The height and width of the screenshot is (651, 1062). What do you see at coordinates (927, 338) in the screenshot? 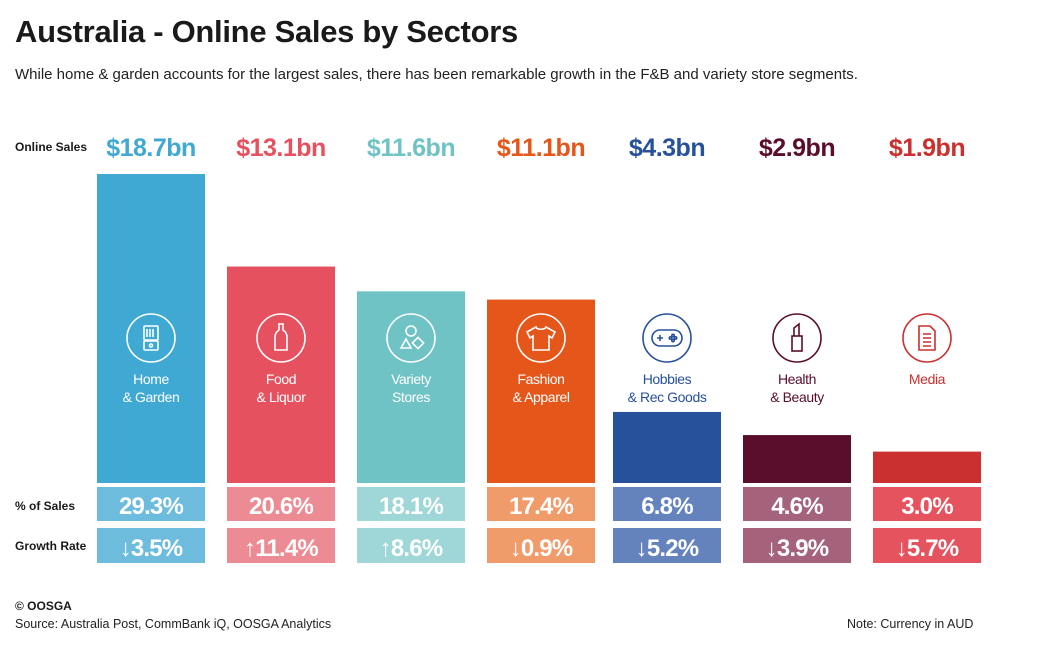
I see `document-icon` at bounding box center [927, 338].